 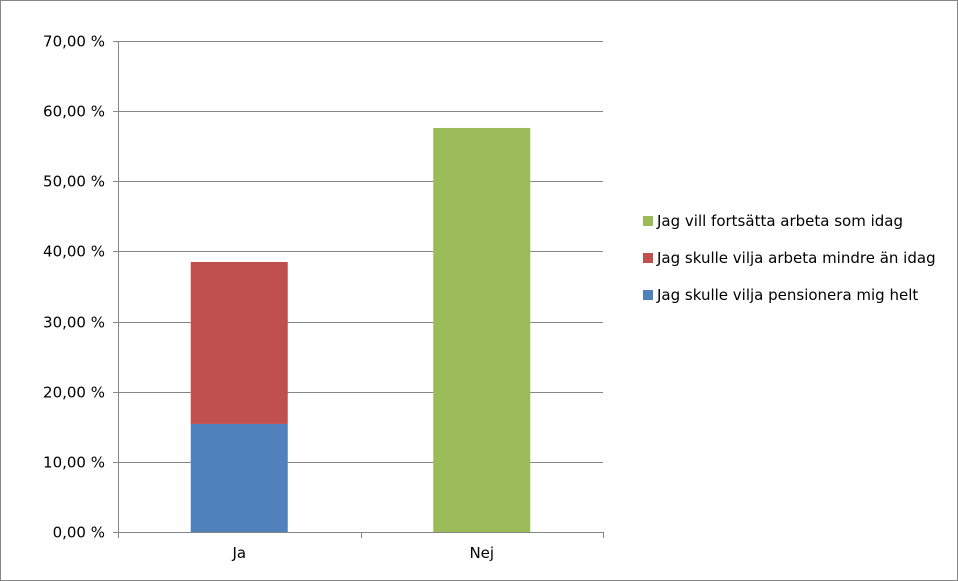 I want to click on legend-item: Jag skulle vilja arbeta mindre än idag, so click(x=790, y=258).